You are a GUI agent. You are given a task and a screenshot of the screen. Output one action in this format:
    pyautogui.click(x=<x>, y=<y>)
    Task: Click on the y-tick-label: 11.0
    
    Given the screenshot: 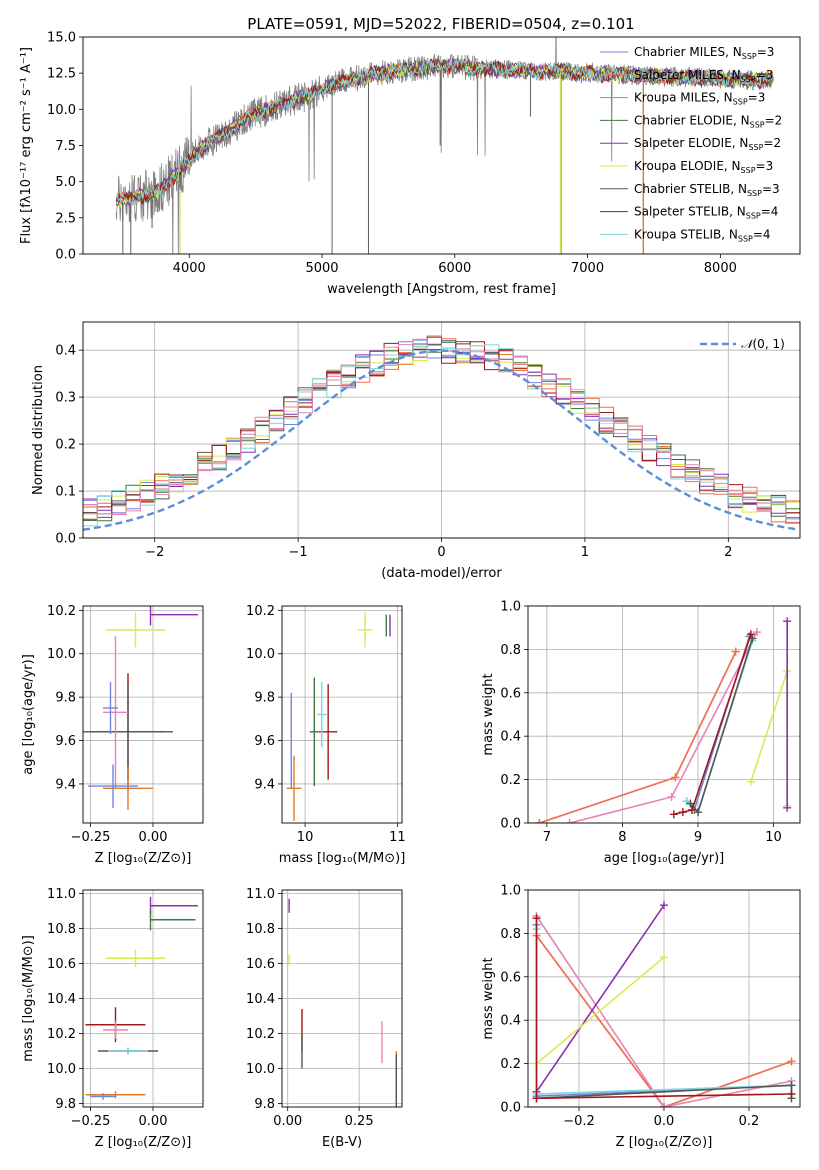 What is the action you would take?
    pyautogui.click(x=260, y=894)
    